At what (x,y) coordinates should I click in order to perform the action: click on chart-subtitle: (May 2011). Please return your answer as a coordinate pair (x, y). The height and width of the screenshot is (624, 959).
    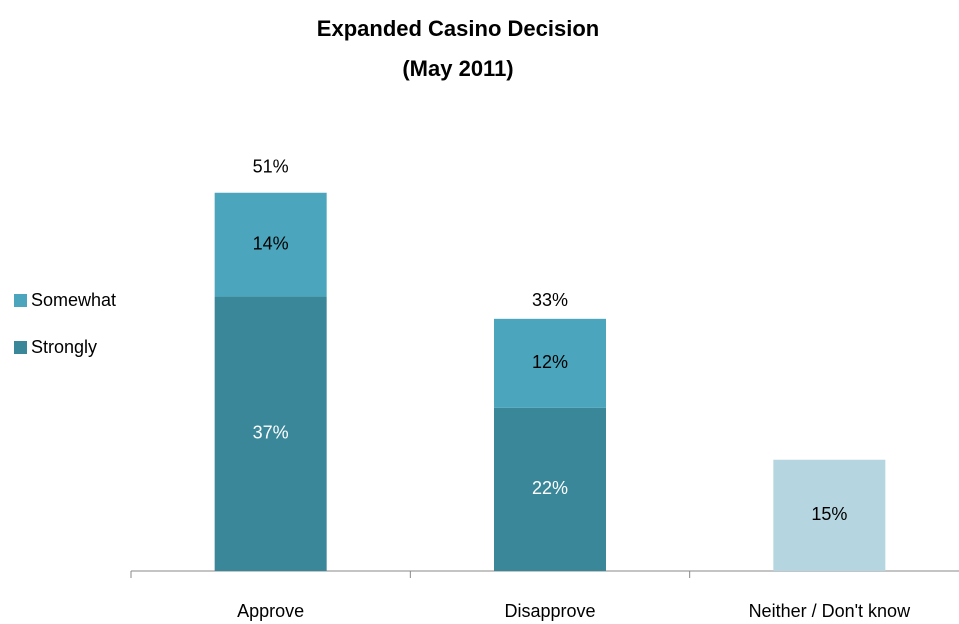
    Looking at the image, I should click on (457, 68).